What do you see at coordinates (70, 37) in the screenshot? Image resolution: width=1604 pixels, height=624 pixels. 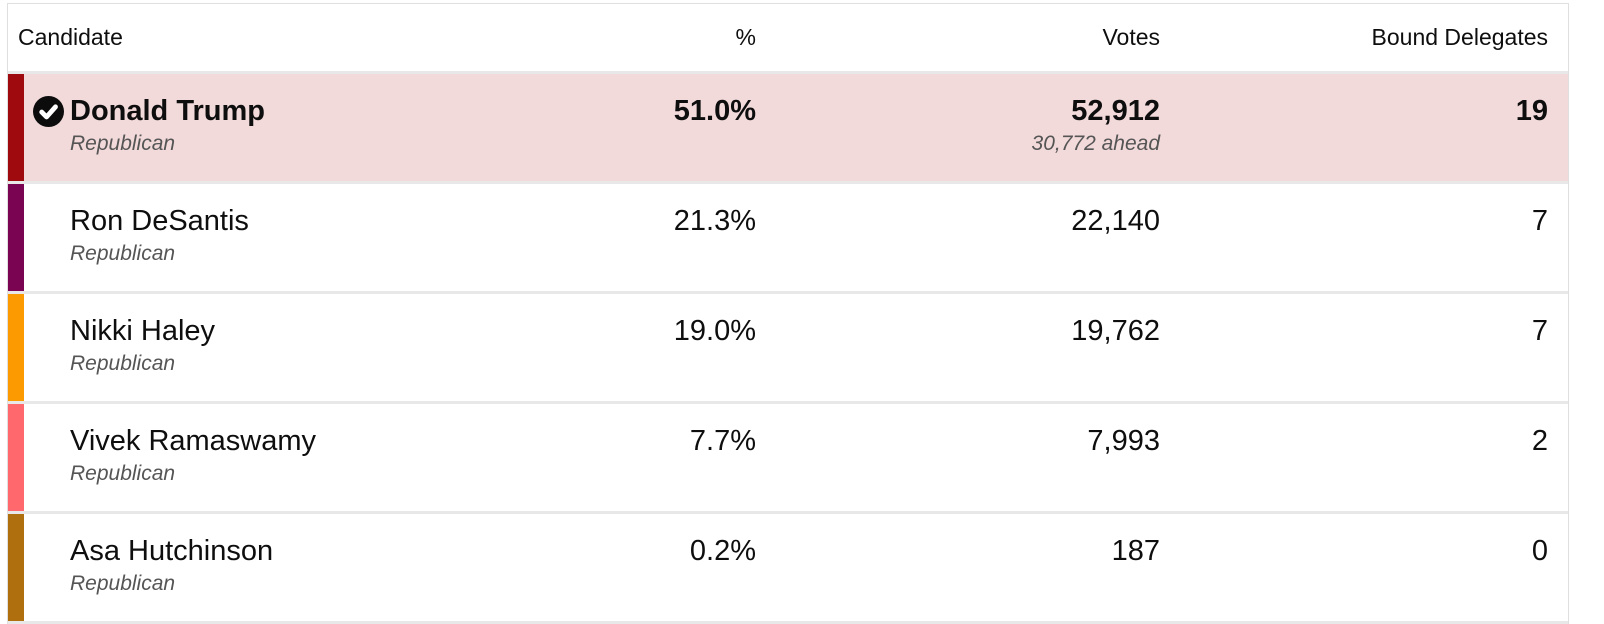 I see `column-header-candidate: Candidate` at bounding box center [70, 37].